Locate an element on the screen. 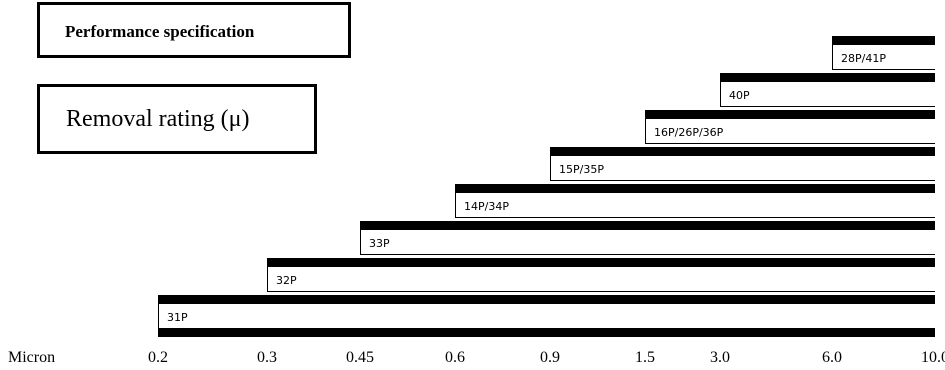 The height and width of the screenshot is (370, 945). removal-rating-text: Removal rating (μ) is located at coordinates (158, 119).